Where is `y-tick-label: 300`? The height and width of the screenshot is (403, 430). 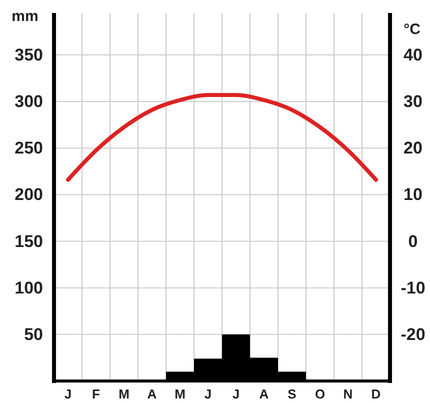 y-tick-label: 300 is located at coordinates (28, 102).